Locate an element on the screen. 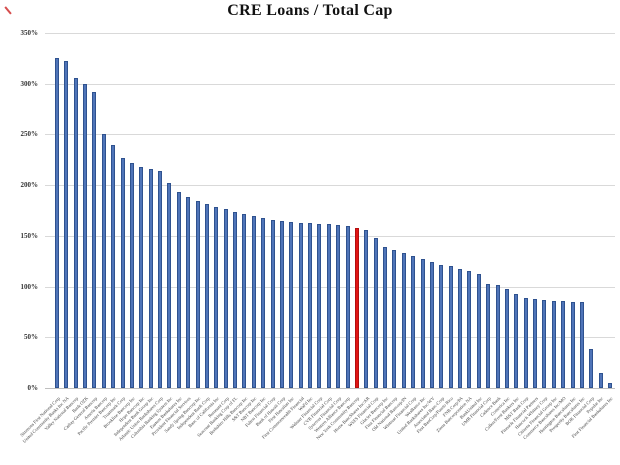 The height and width of the screenshot is (465, 620). y-axis-tick-label: 50% is located at coordinates (31, 337).